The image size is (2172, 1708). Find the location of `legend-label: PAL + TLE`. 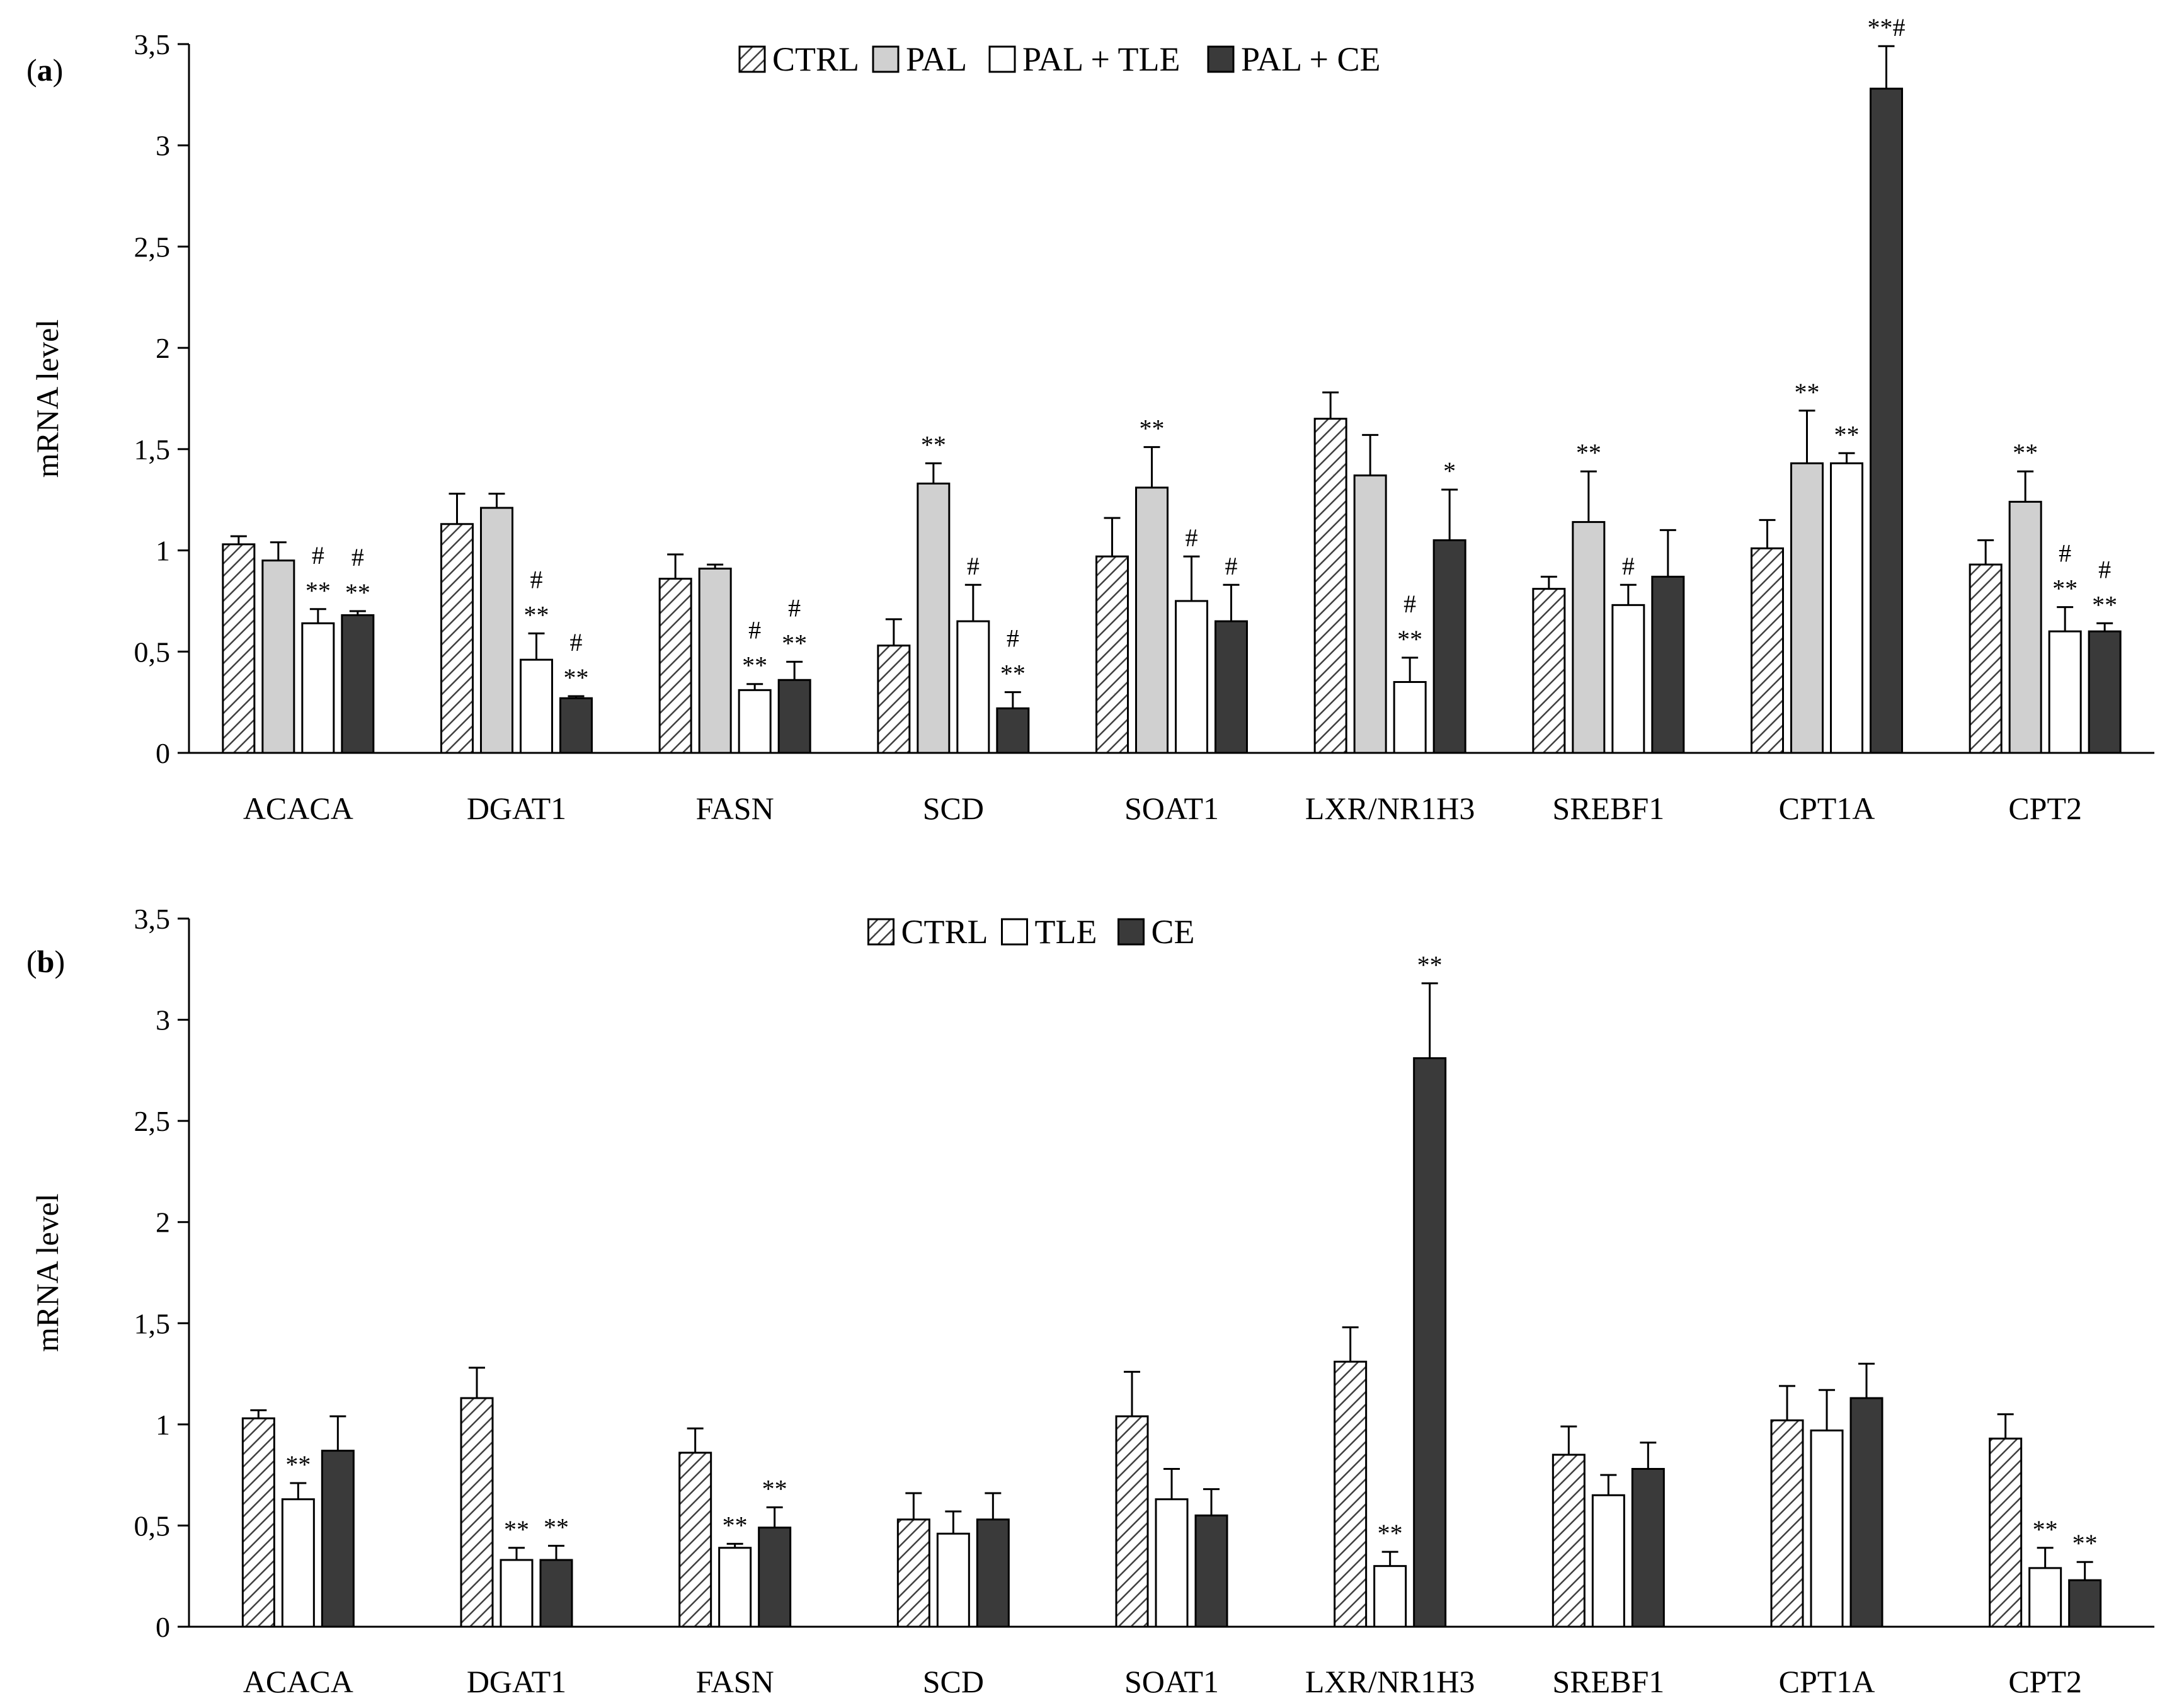

legend-label: PAL + TLE is located at coordinates (1101, 59).